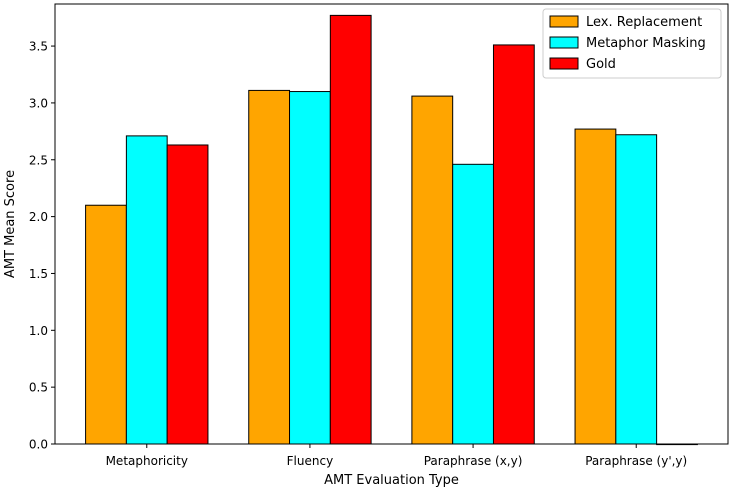  What do you see at coordinates (646, 43) in the screenshot?
I see `legend-label: Metaphor Masking` at bounding box center [646, 43].